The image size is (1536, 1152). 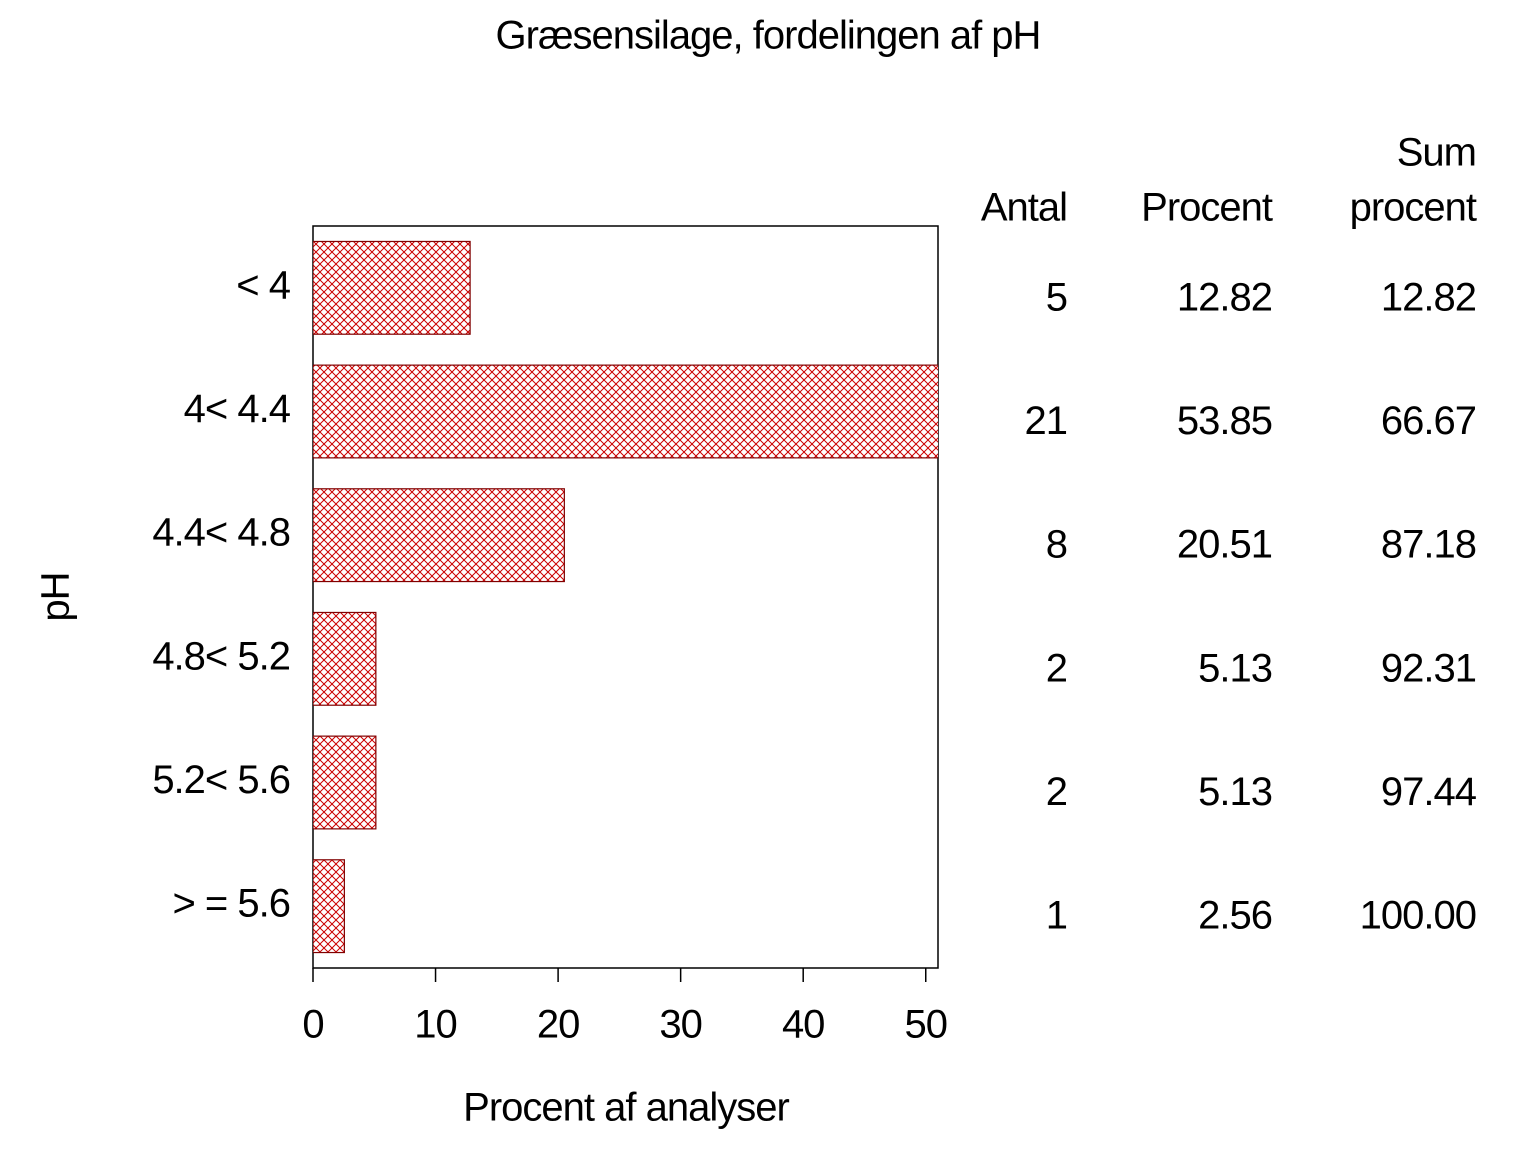 What do you see at coordinates (435, 1025) in the screenshot?
I see `x-tick-label: 10` at bounding box center [435, 1025].